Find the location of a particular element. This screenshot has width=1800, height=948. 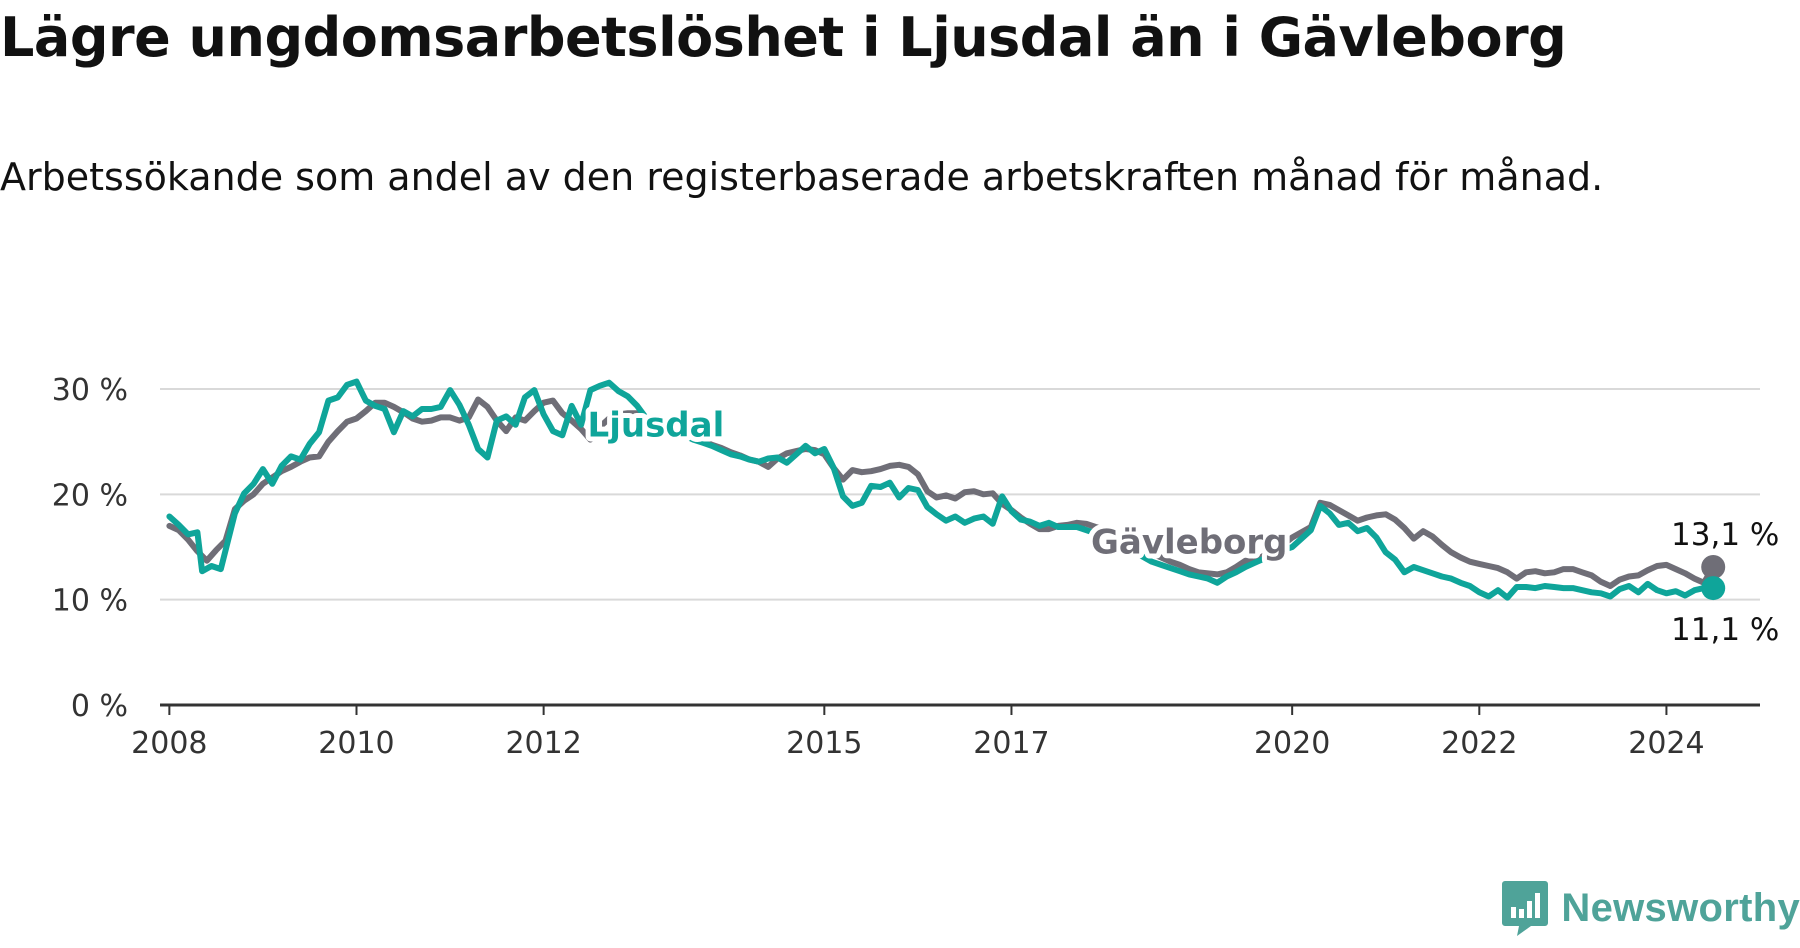

x-tick-label: 2024 is located at coordinates (1666, 743).